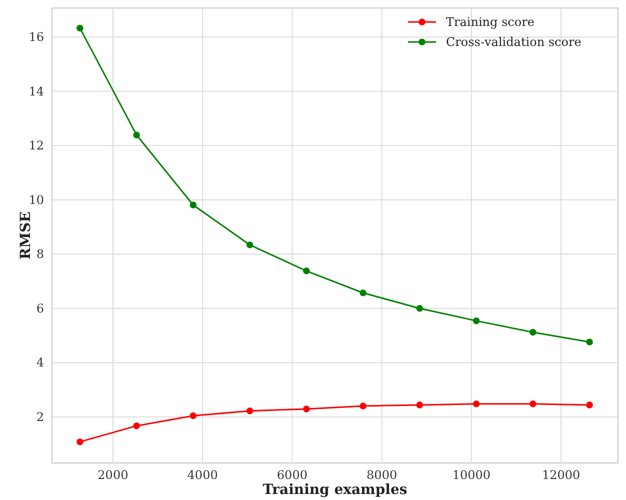  What do you see at coordinates (514, 42) in the screenshot?
I see `legend-label: Cross-validation score` at bounding box center [514, 42].